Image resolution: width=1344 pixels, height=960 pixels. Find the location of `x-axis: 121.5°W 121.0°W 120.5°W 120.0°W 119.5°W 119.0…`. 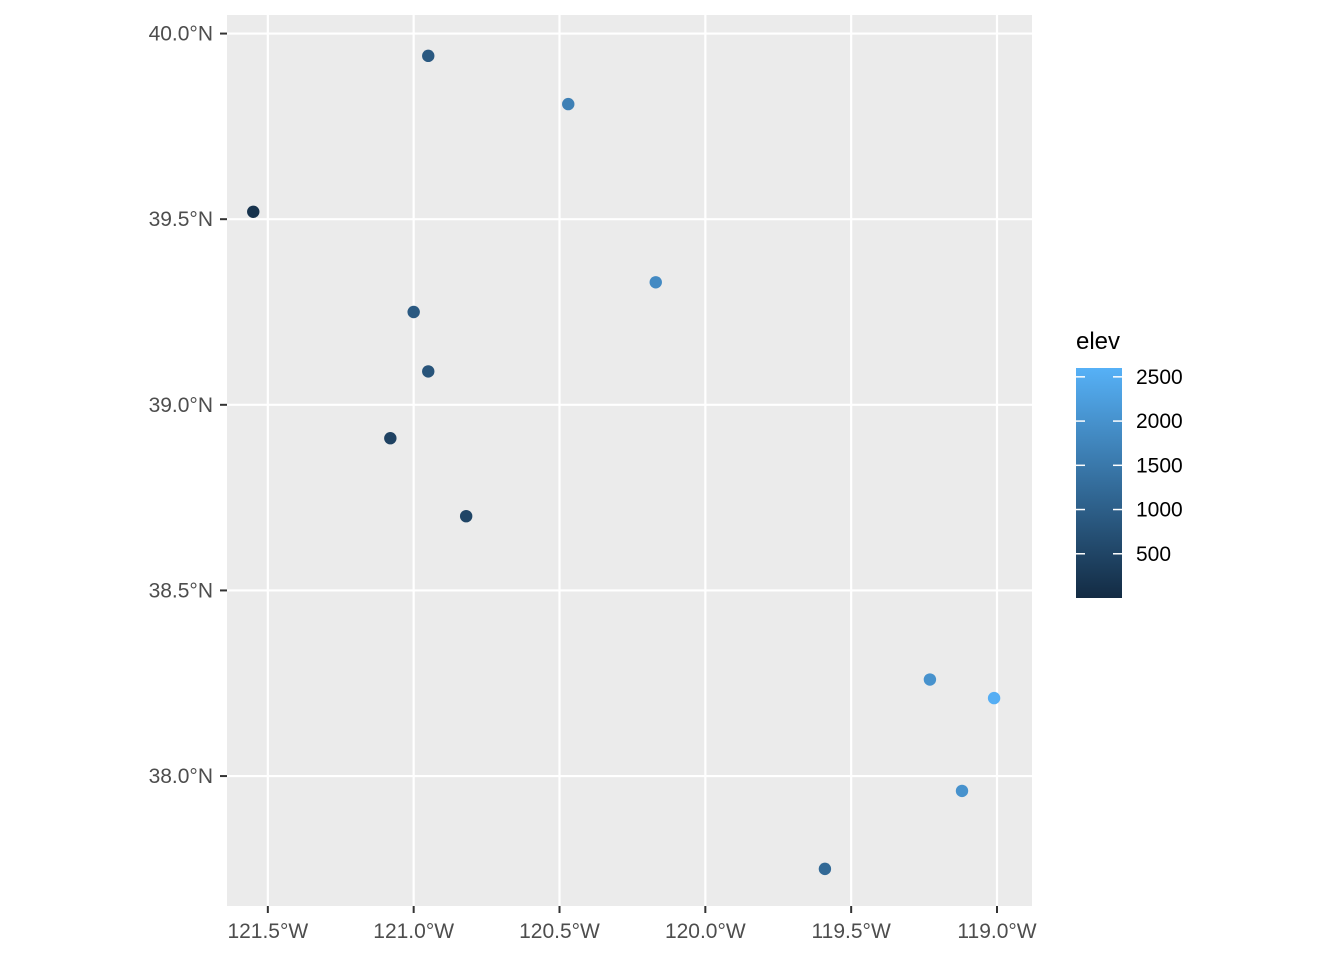

x-axis: 121.5°W 121.0°W 120.5°W 120.0°W 119.5°W 119.0… is located at coordinates (632, 924).